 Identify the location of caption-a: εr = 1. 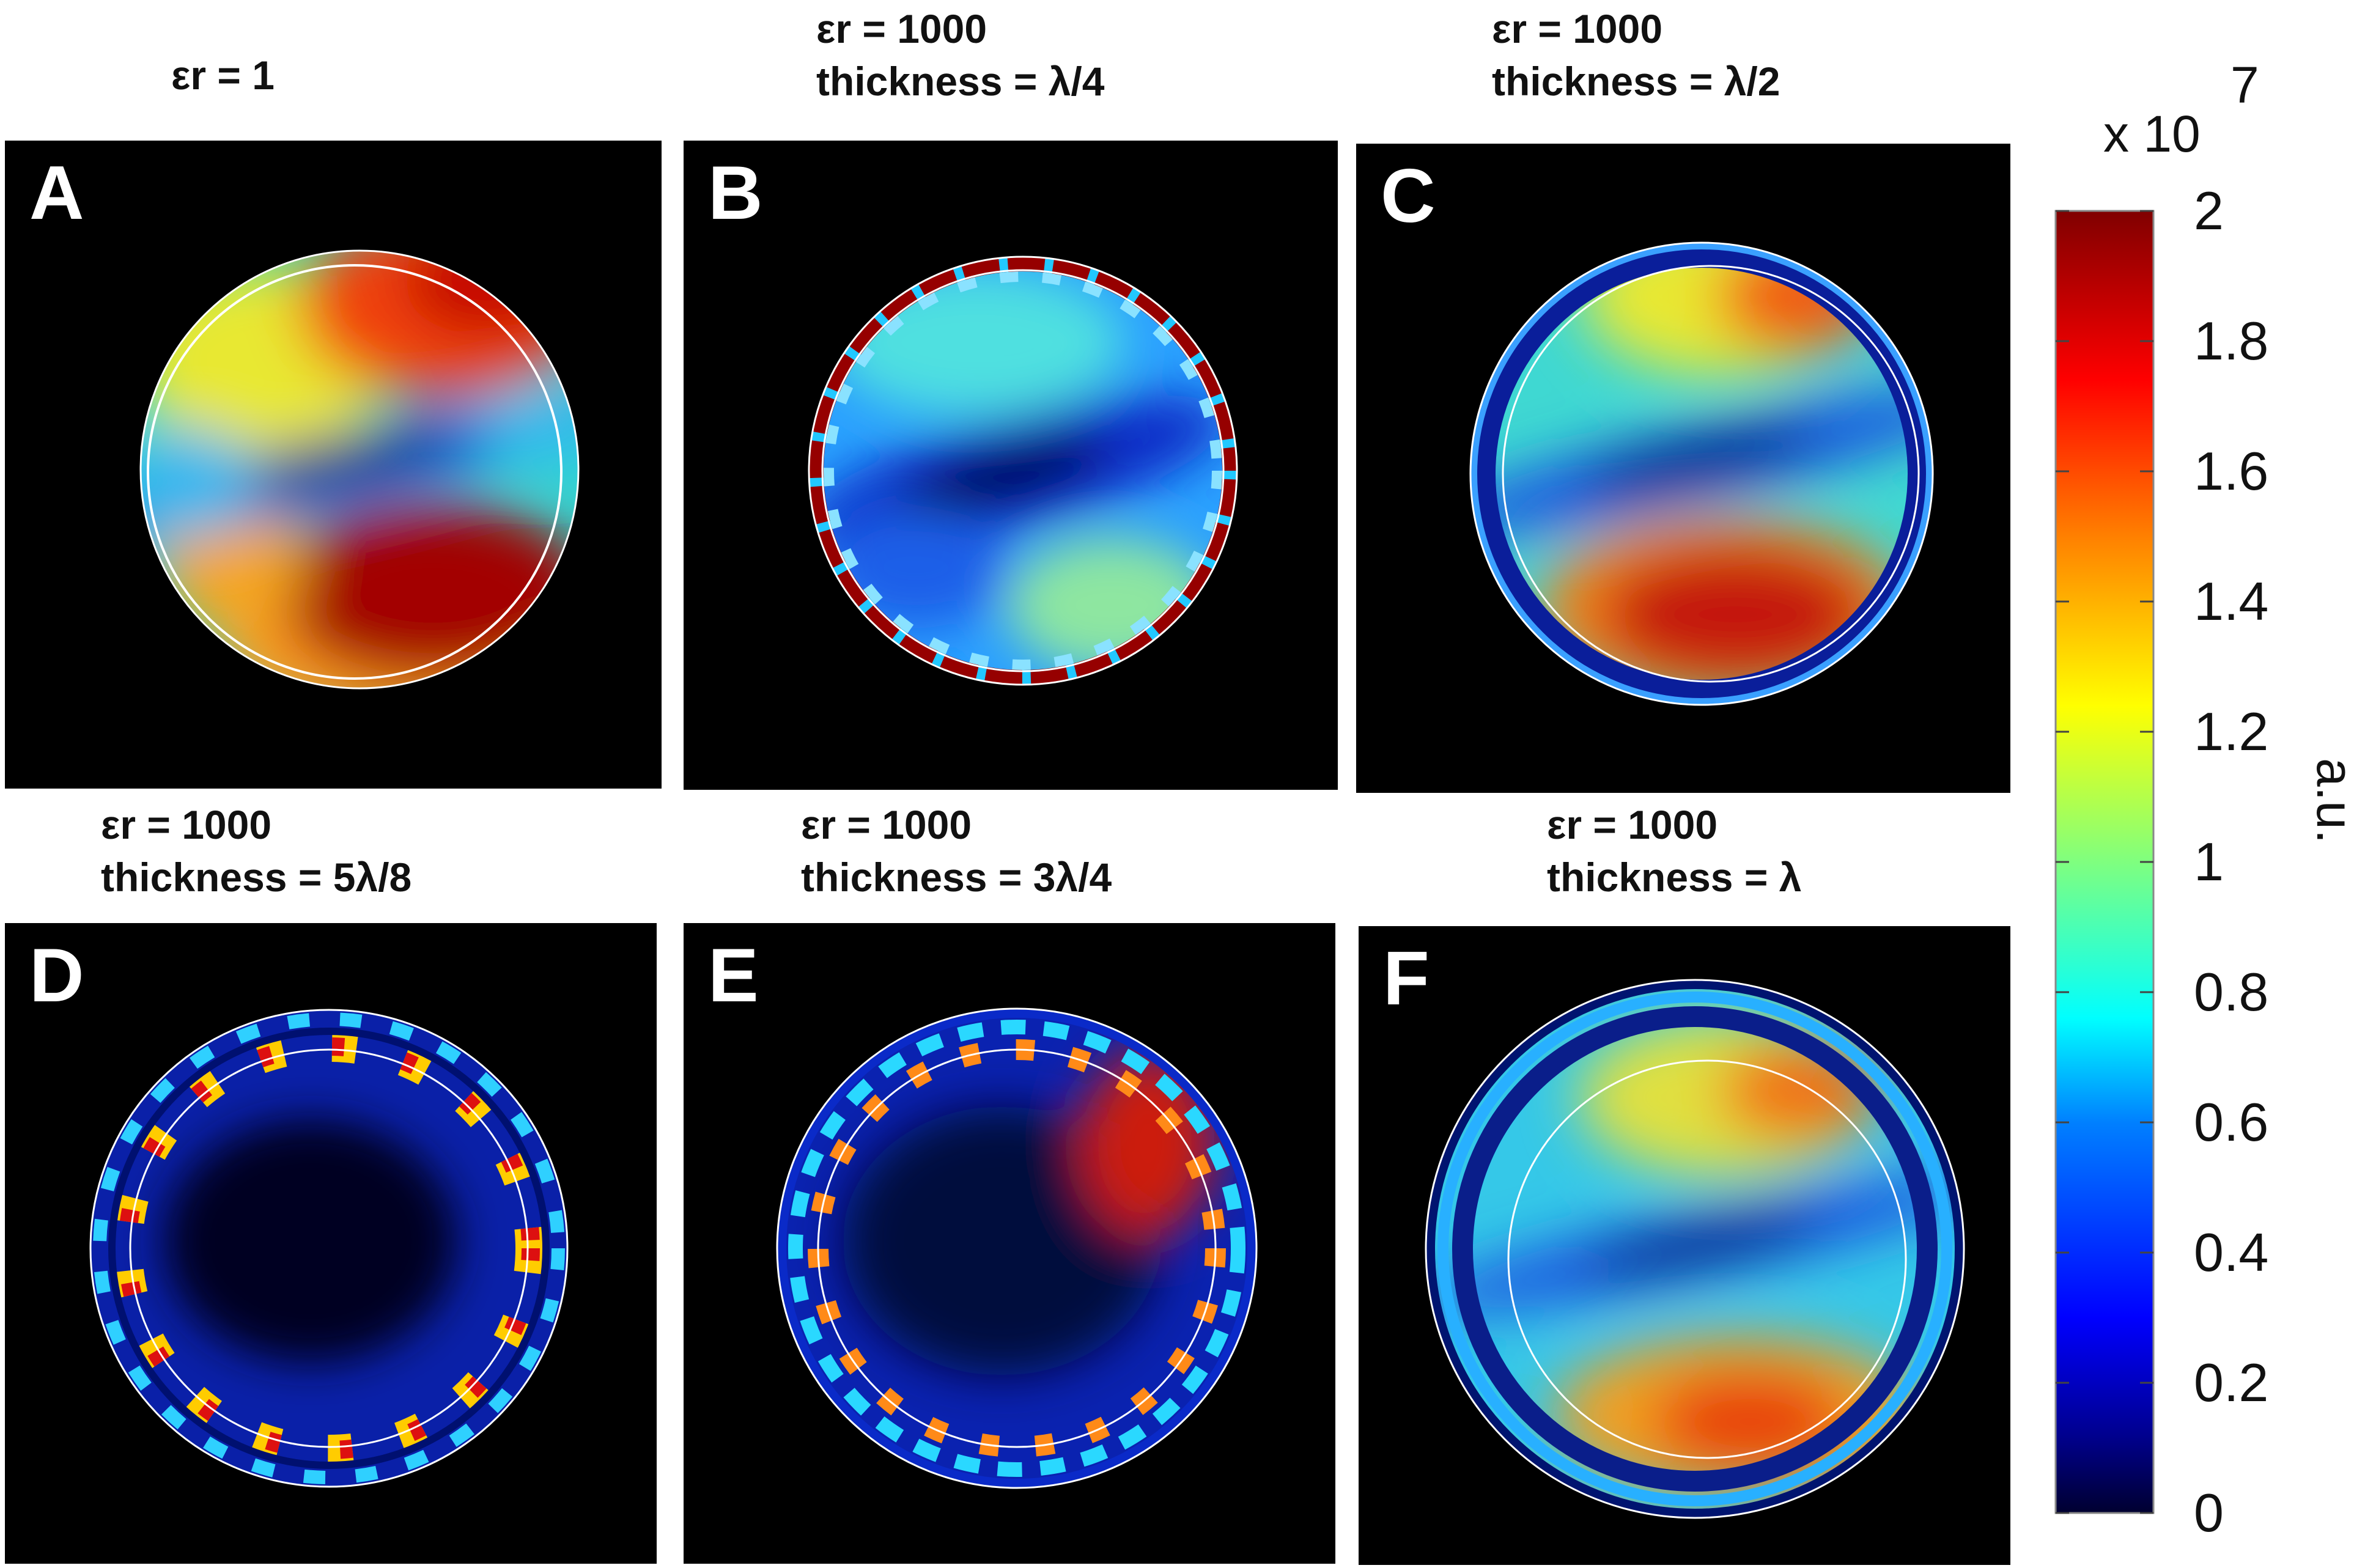
(223, 75).